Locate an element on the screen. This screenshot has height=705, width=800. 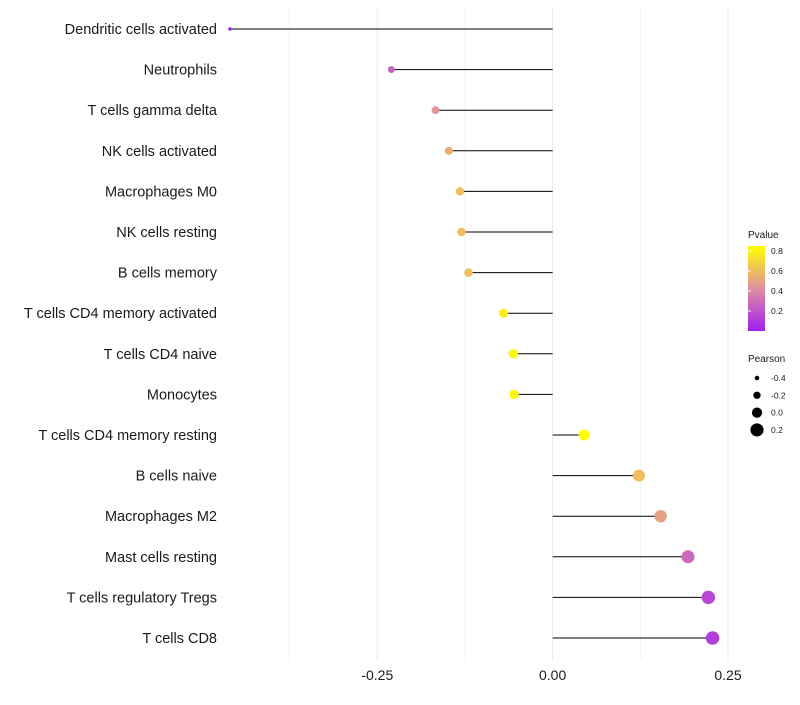
y-label-mast-cells-resting: Mast cells resting is located at coordinates (161, 558).